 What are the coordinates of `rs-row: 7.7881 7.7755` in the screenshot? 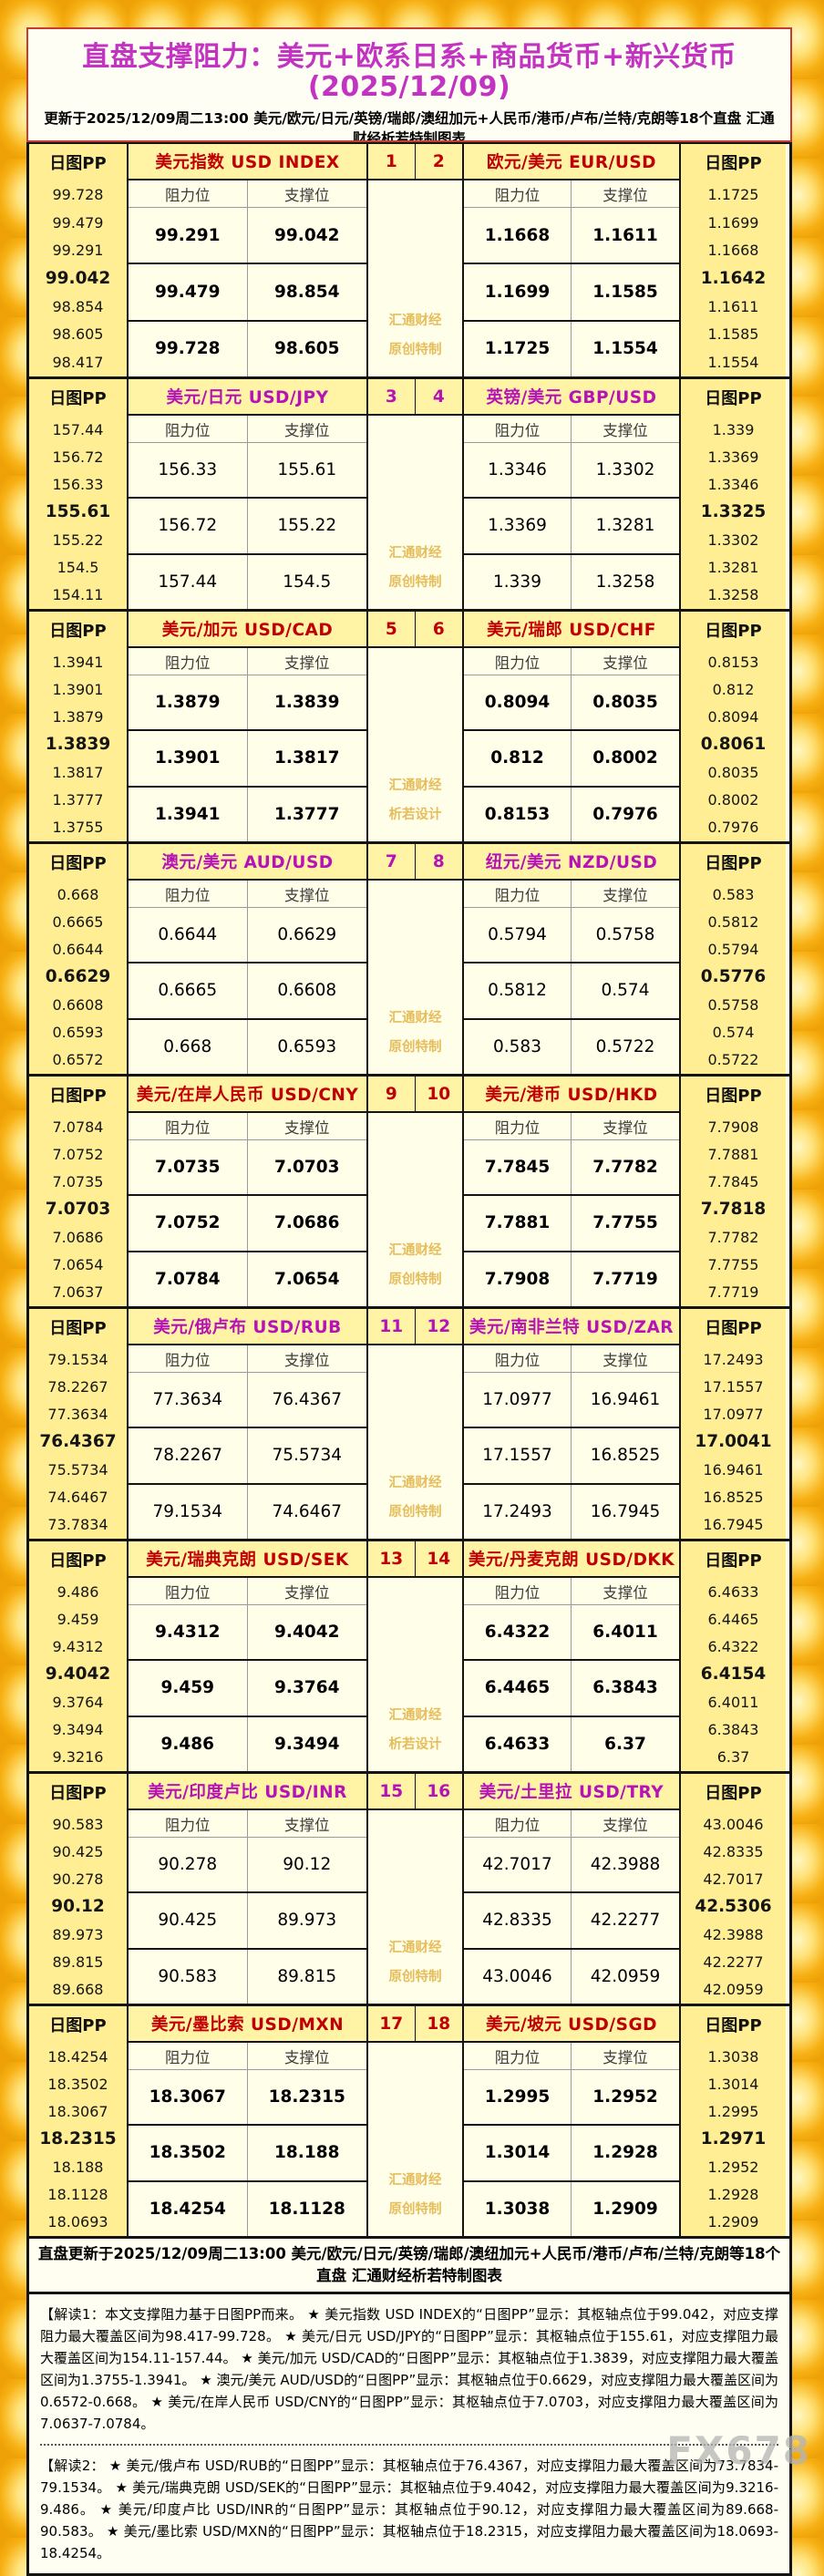 It's located at (571, 1222).